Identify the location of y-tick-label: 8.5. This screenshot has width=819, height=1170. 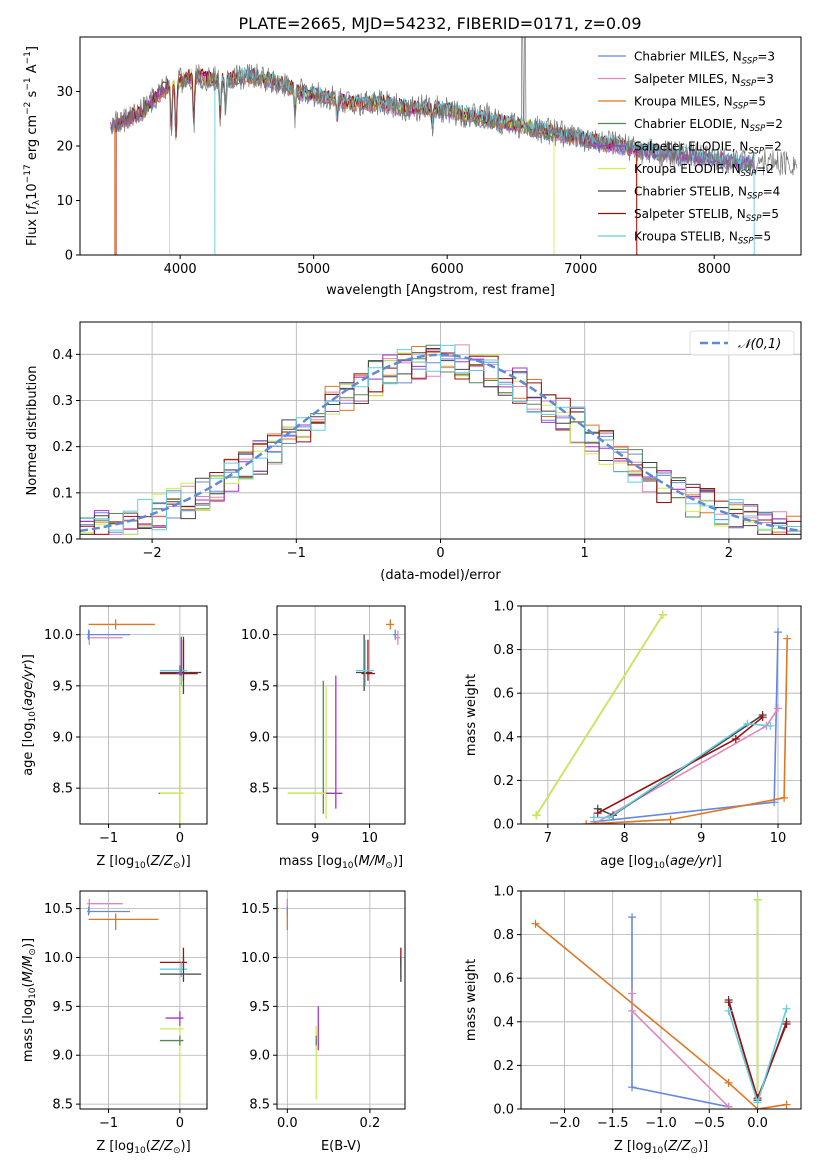
(62, 789).